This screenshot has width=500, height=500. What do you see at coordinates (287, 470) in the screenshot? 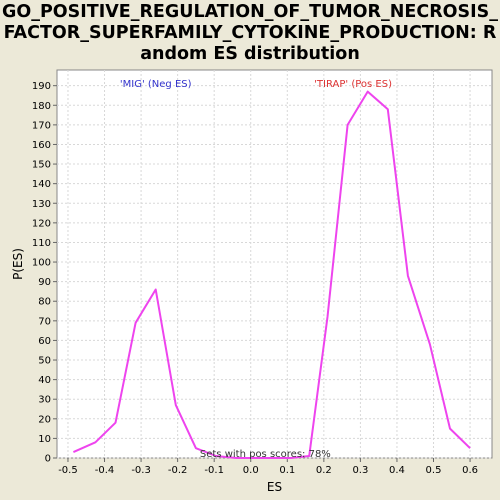
I see `x-tick-label: 0.1` at bounding box center [287, 470].